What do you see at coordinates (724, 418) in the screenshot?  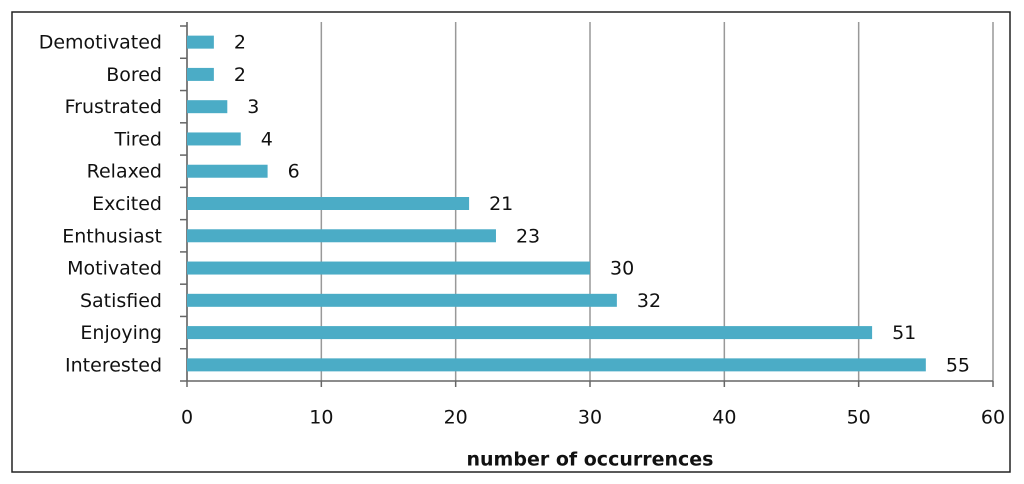 I see `x-tick-label: 40` at bounding box center [724, 418].